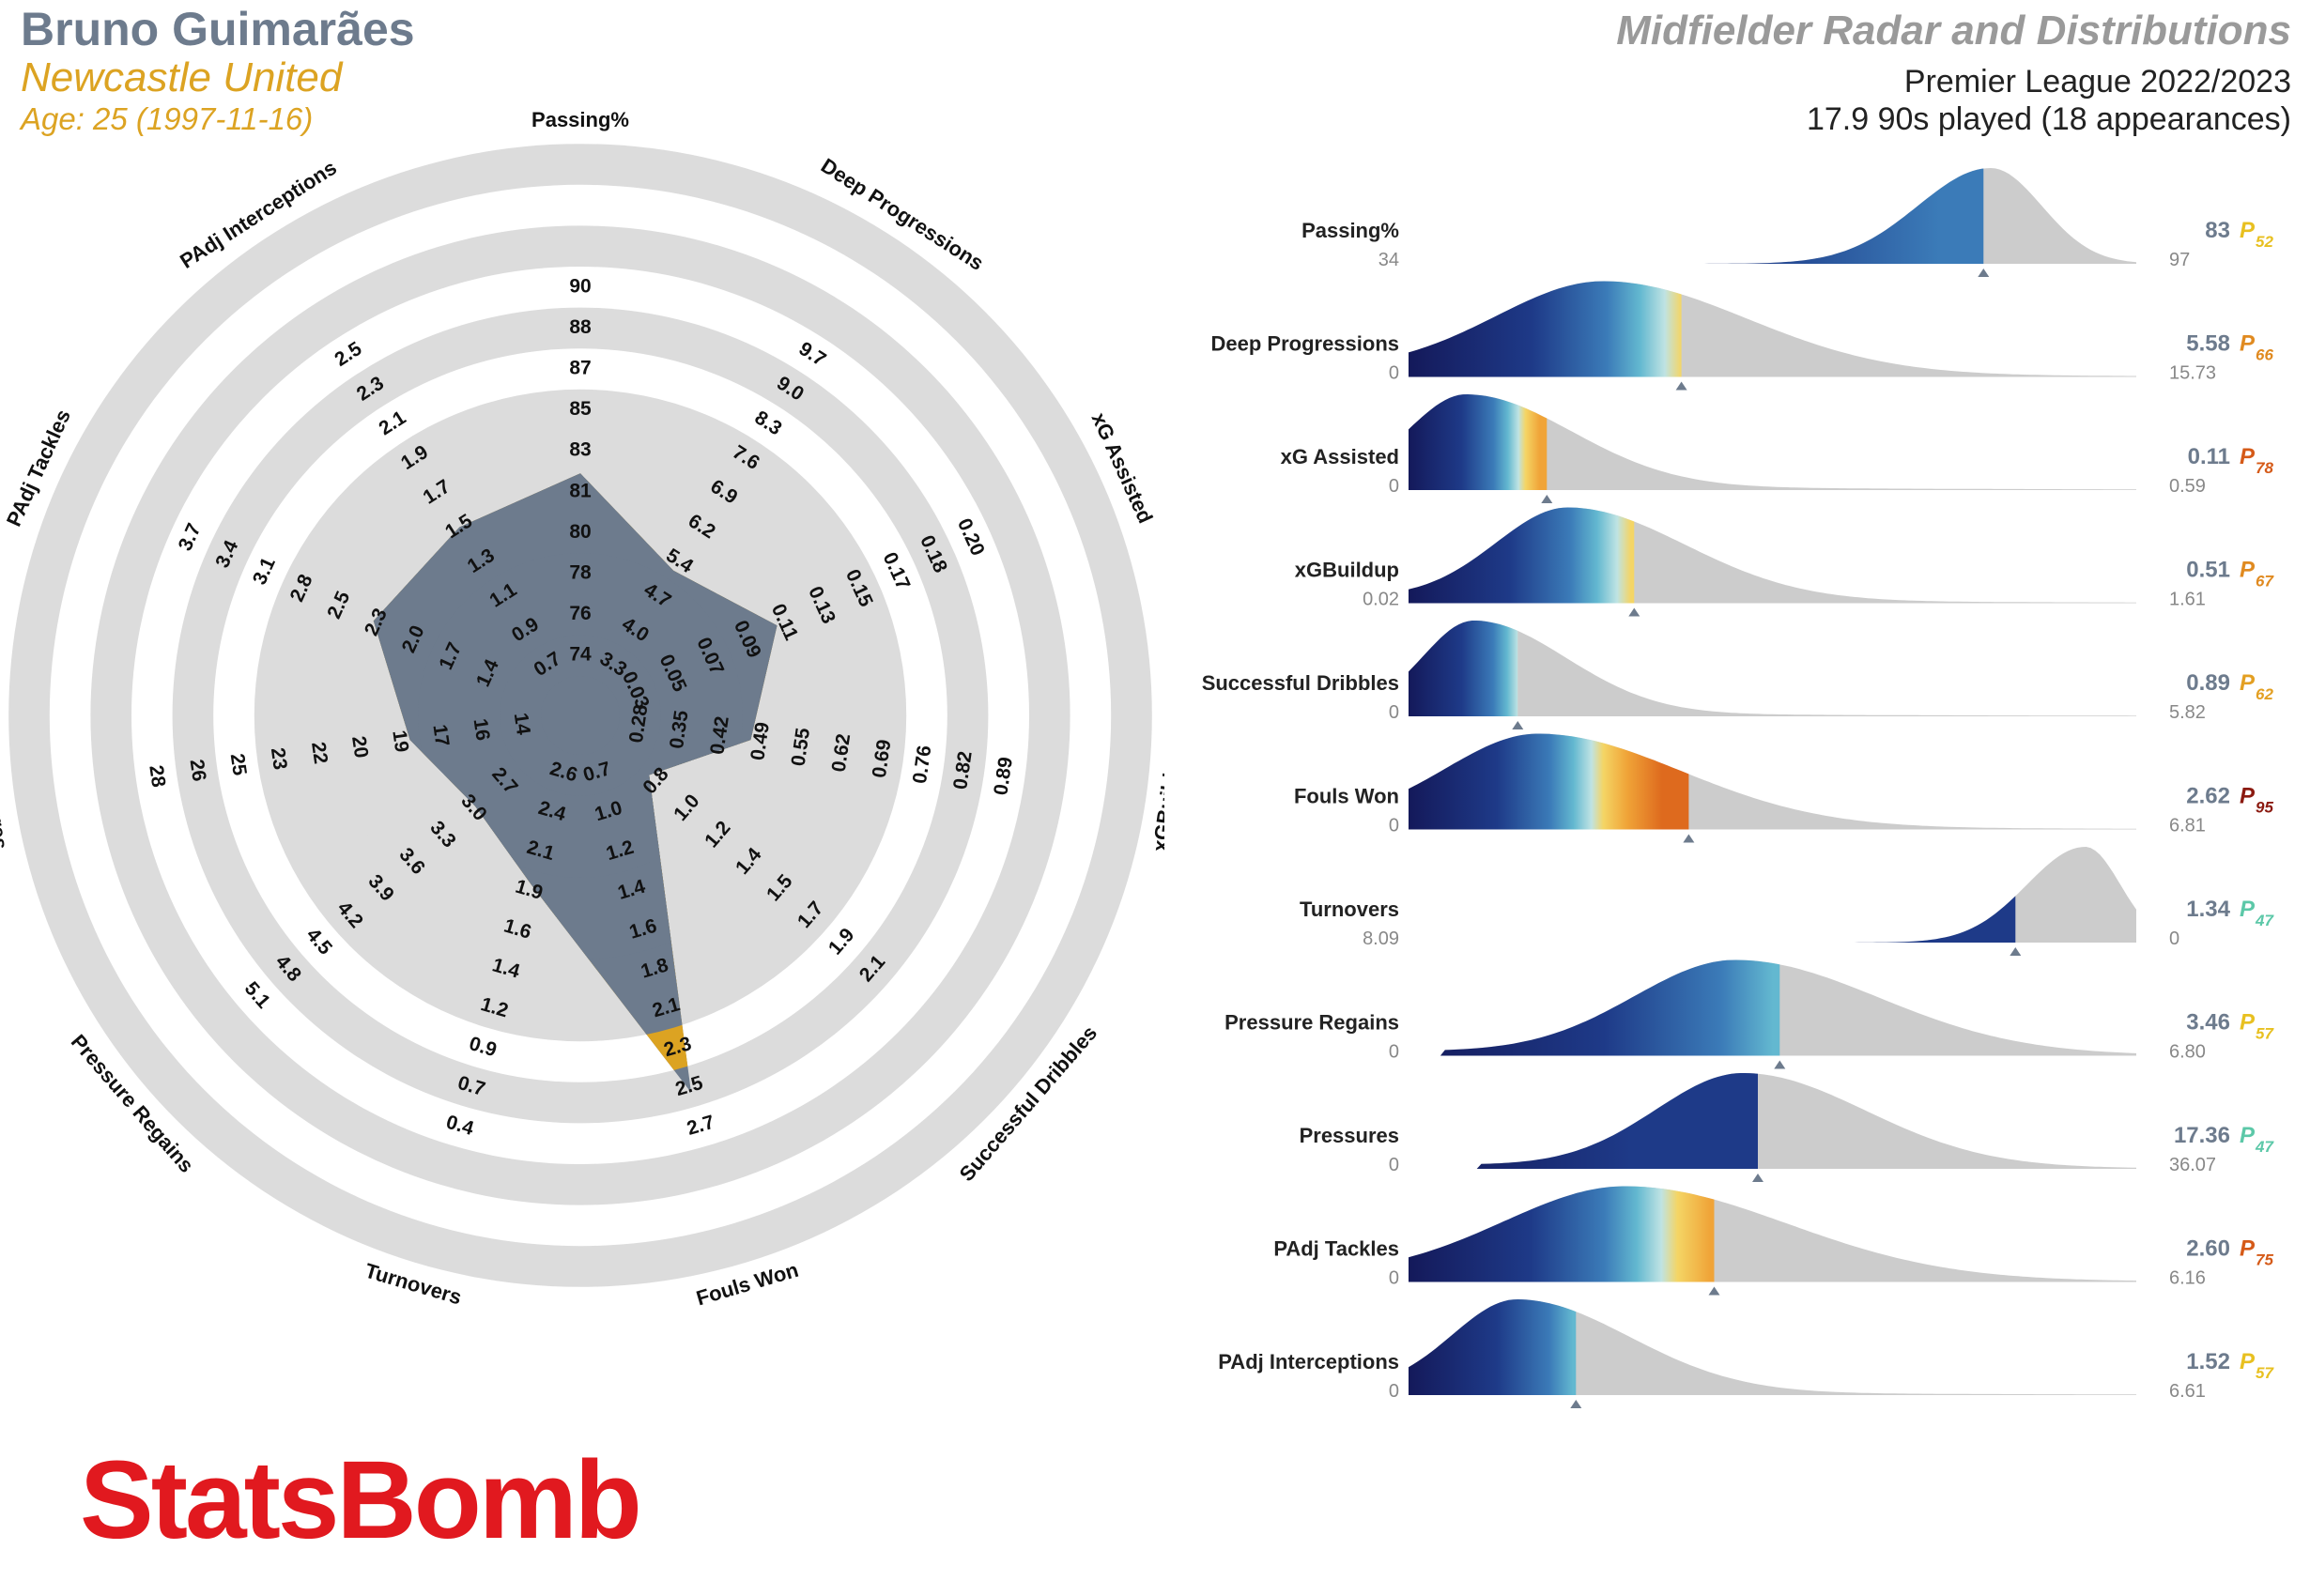  I want to click on metric-max: 6.61, so click(2187, 1392).